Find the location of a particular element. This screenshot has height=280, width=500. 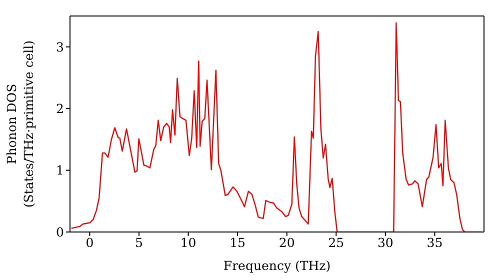

y-axis-title: Phonon DOS (States/THz·primitive cell) is located at coordinates (20, 124).